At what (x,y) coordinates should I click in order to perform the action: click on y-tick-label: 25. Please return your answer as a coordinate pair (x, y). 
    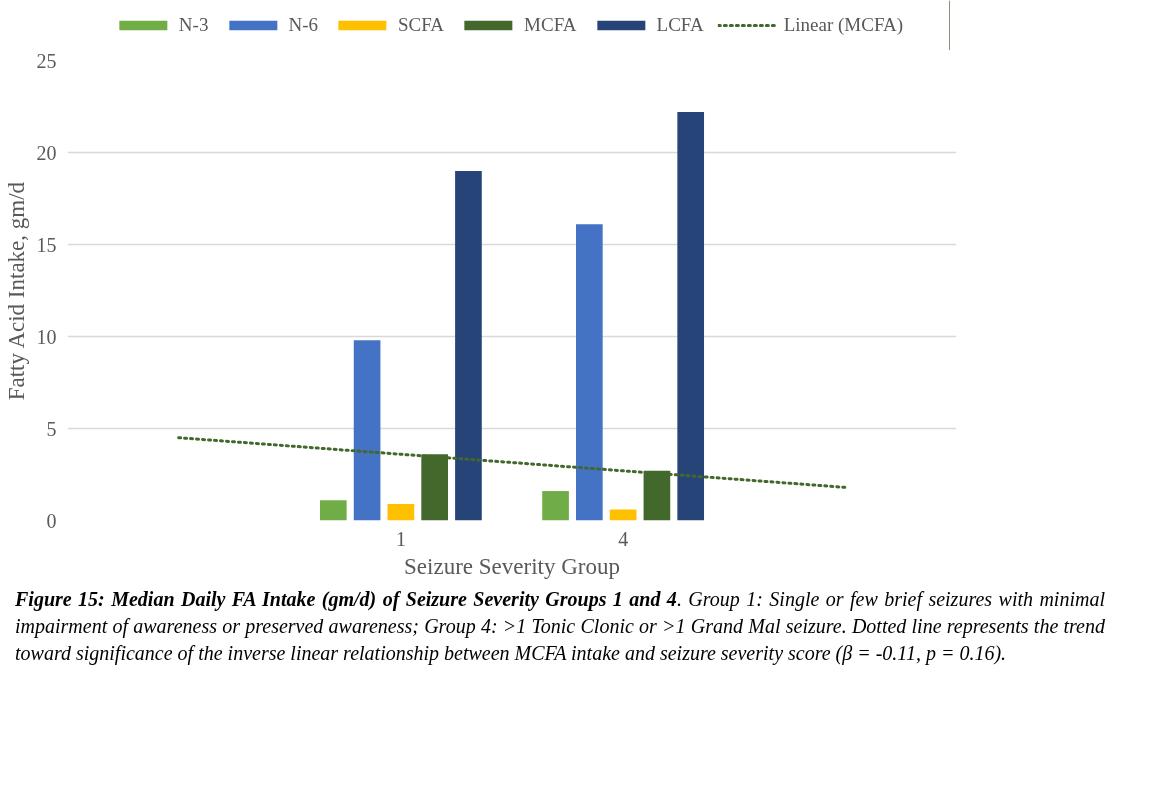
    Looking at the image, I should click on (46, 60).